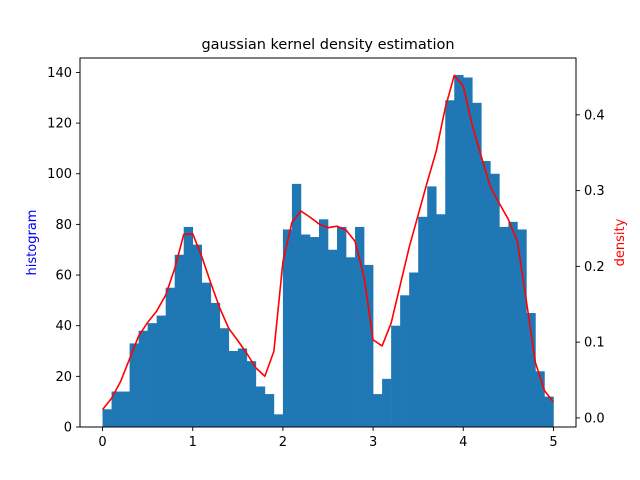  I want to click on y-axis-right: 0.0 0.1 0.2 0.3 0.4, so click(590, 267).